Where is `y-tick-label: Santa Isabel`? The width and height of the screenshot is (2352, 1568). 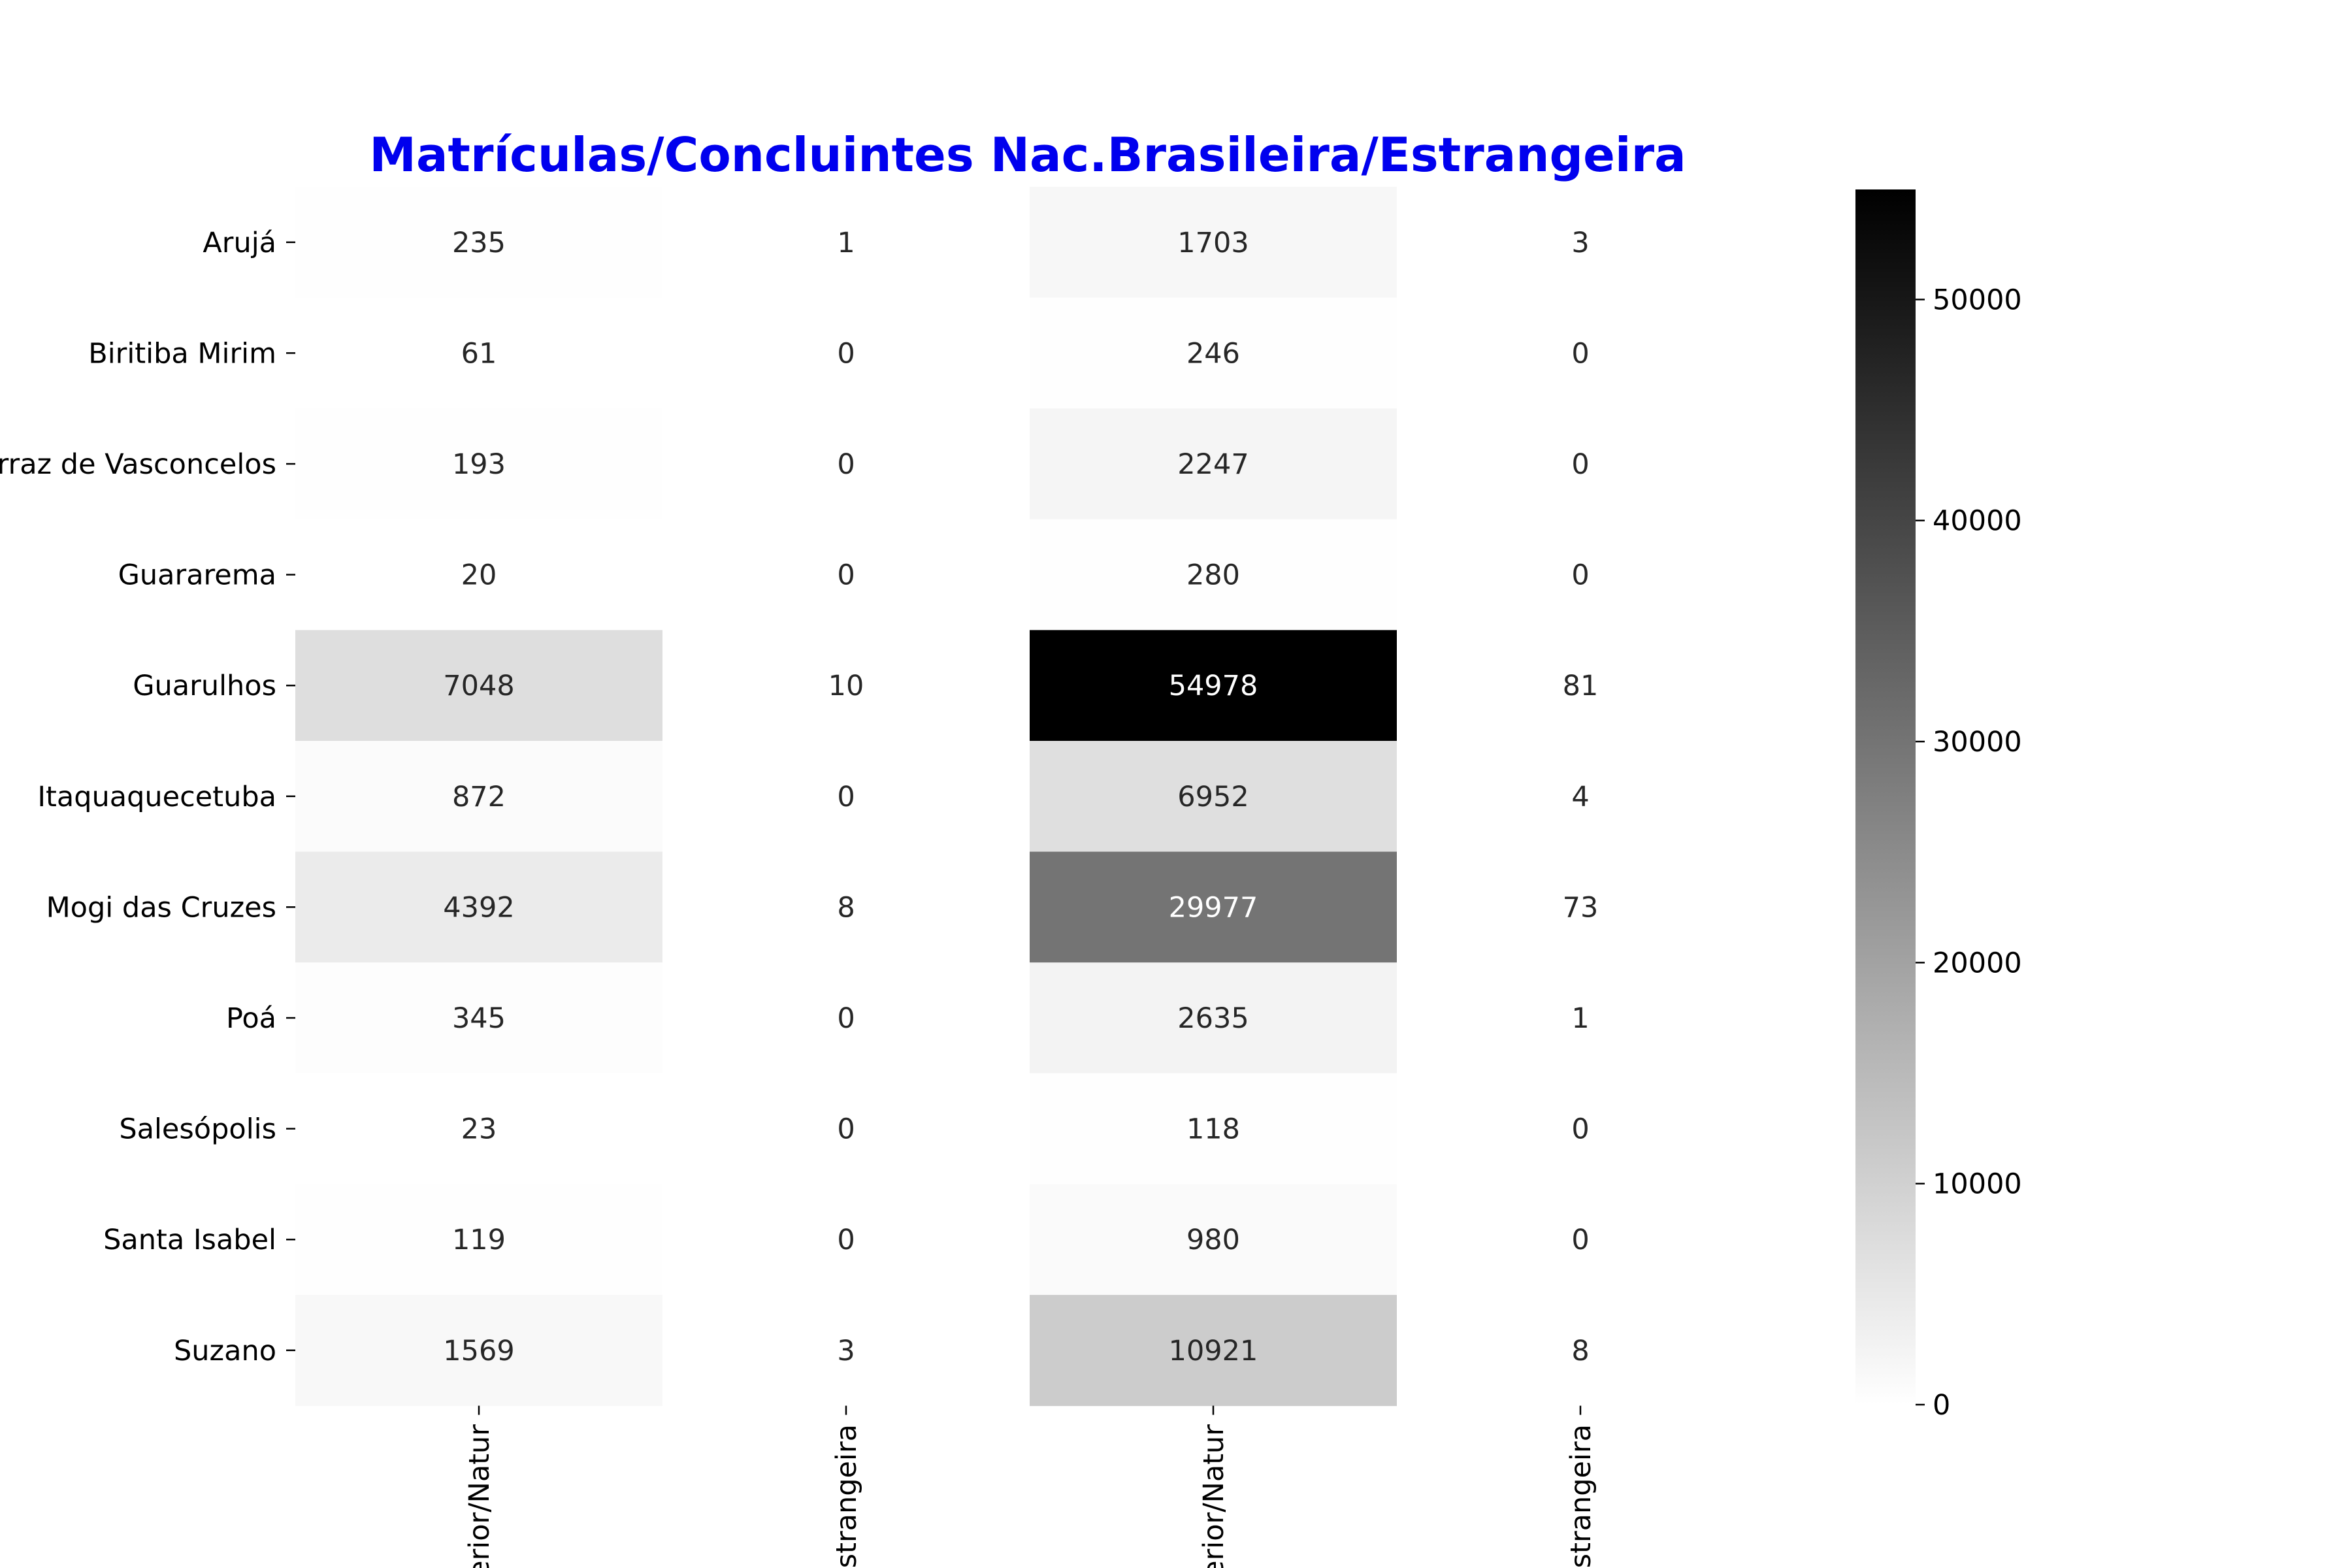 y-tick-label: Santa Isabel is located at coordinates (189, 1240).